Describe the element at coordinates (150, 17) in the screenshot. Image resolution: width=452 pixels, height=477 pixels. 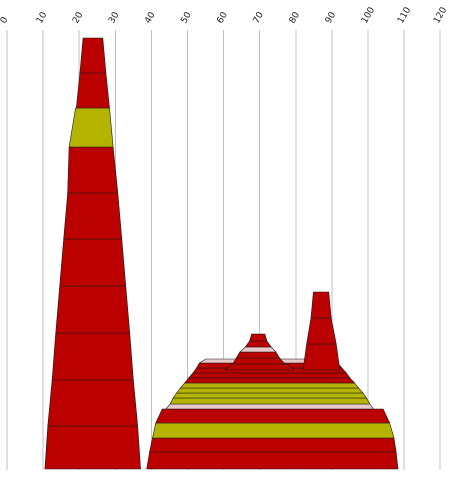
I see `x-tick-label: 40` at that location.